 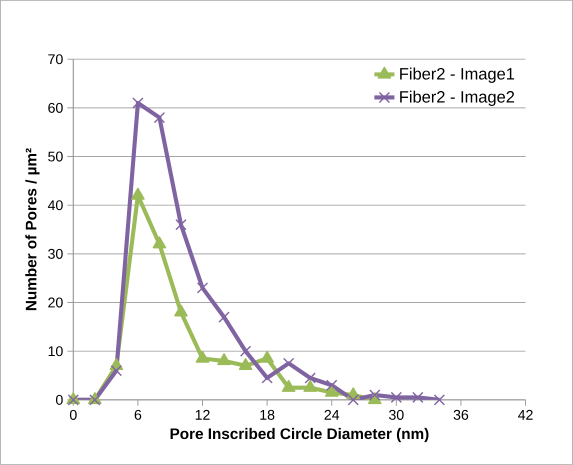 I want to click on x-tick-label: 0, so click(x=73, y=415).